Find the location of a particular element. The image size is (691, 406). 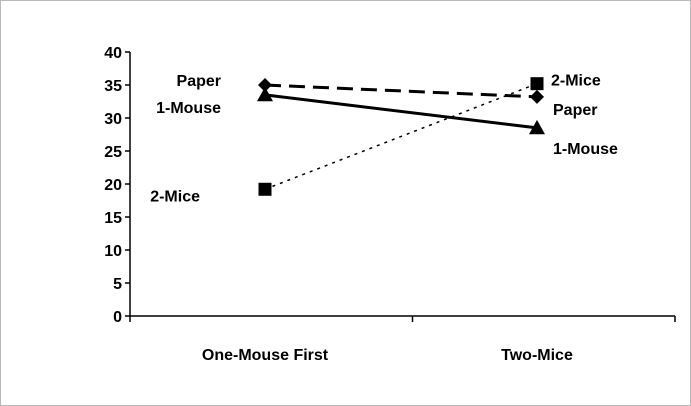

y-tick-labels: 0 5 10 15 20 25 30 35 40 is located at coordinates (113, 185).